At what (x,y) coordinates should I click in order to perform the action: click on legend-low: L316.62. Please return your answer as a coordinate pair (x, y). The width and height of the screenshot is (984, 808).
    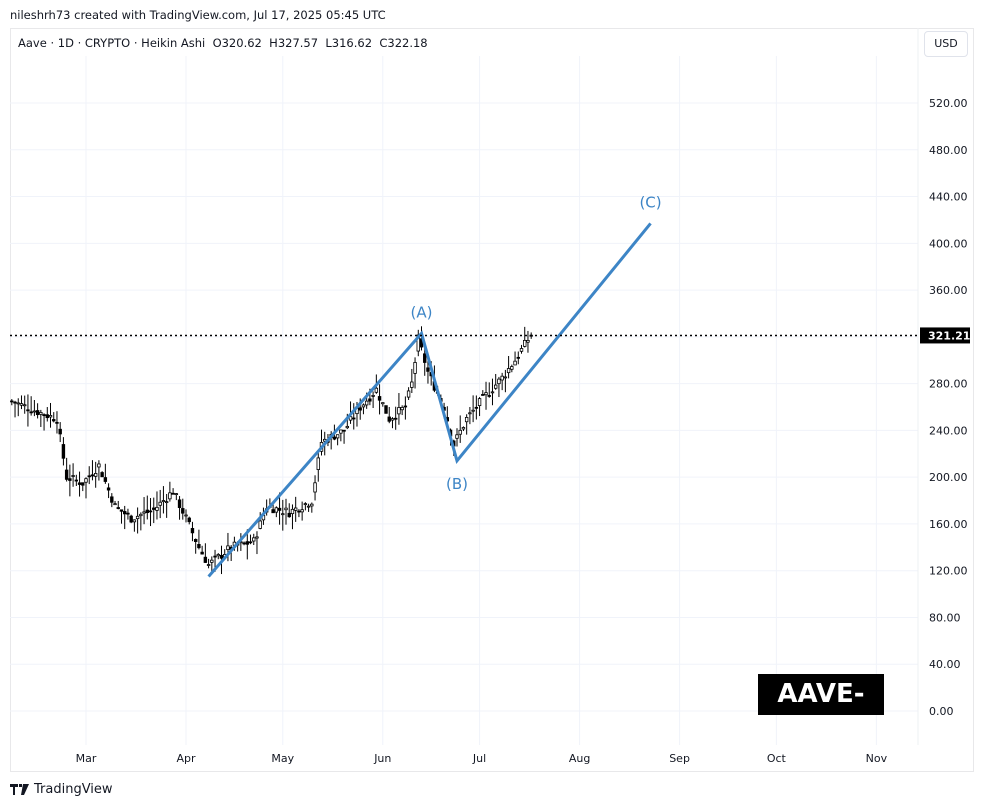
    Looking at the image, I should click on (349, 43).